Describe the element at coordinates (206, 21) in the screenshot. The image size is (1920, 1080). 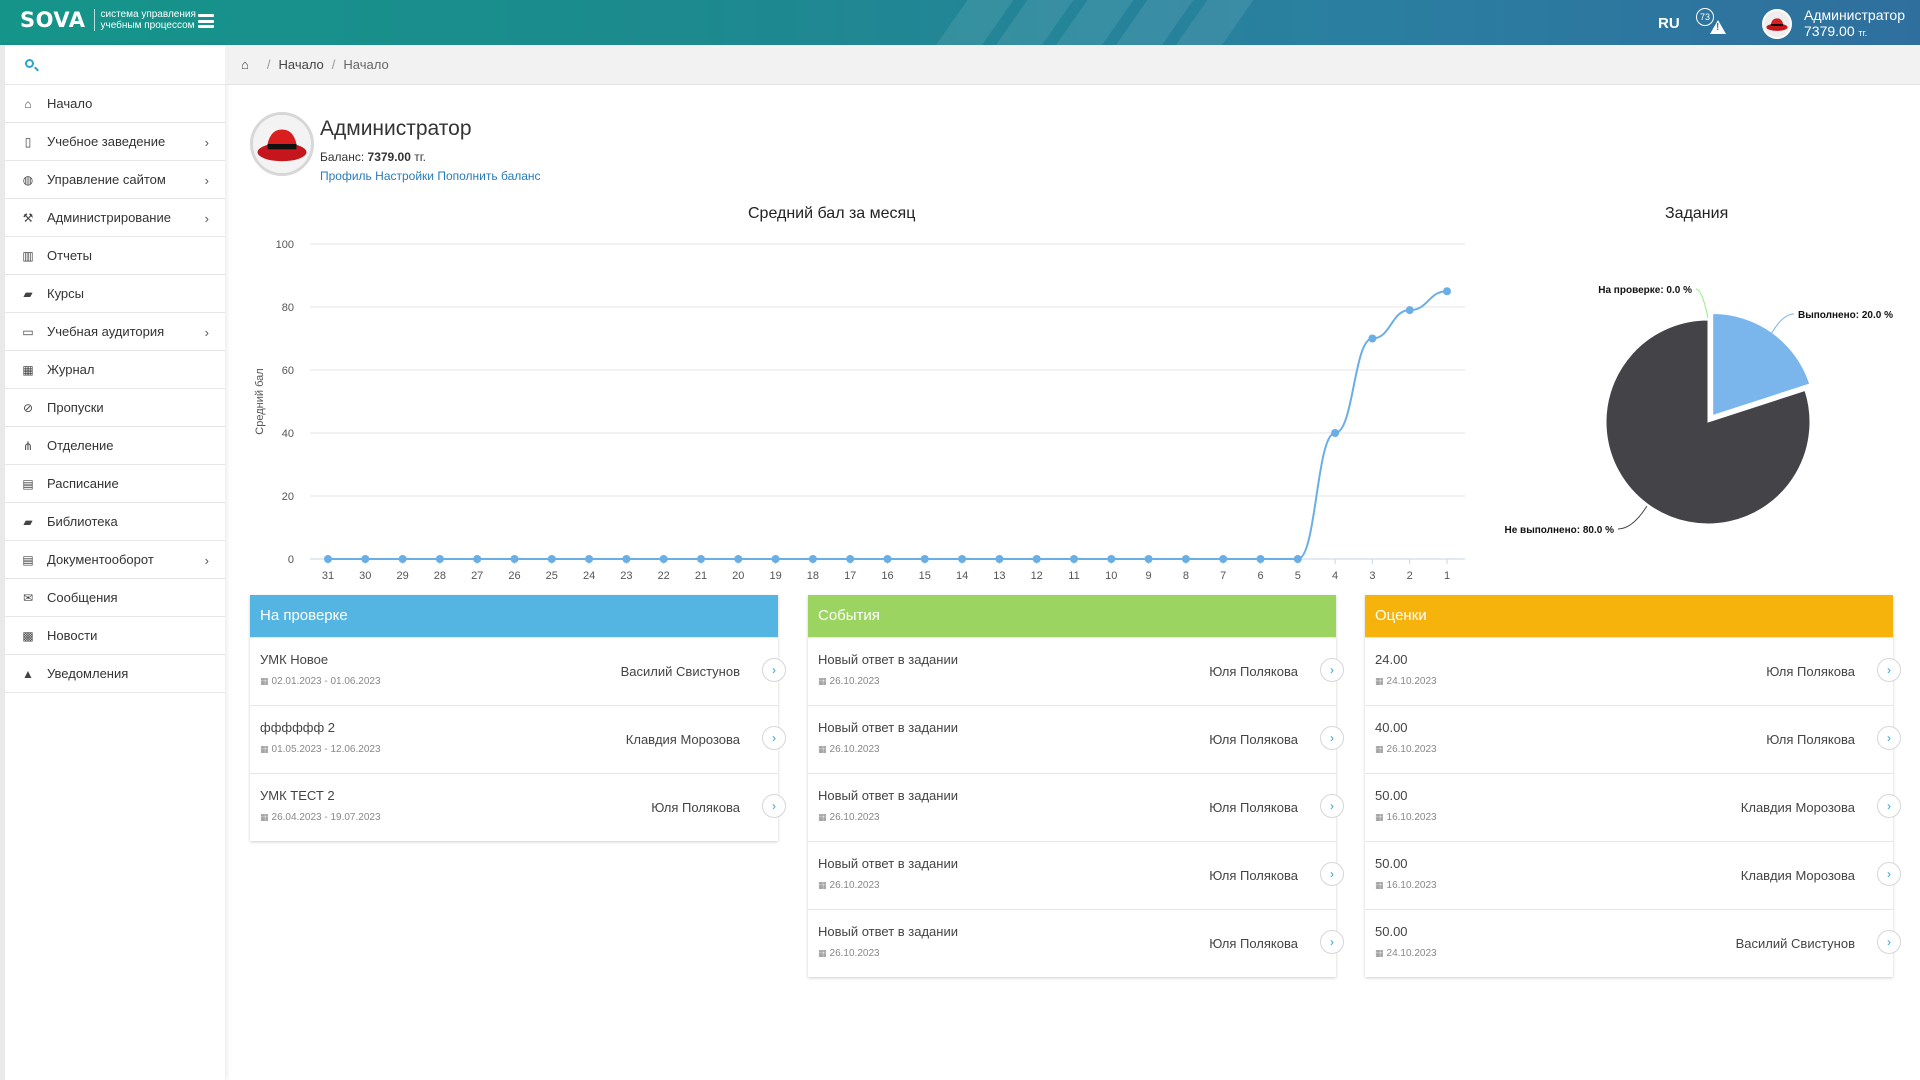
I see `menu-toggle-icon` at that location.